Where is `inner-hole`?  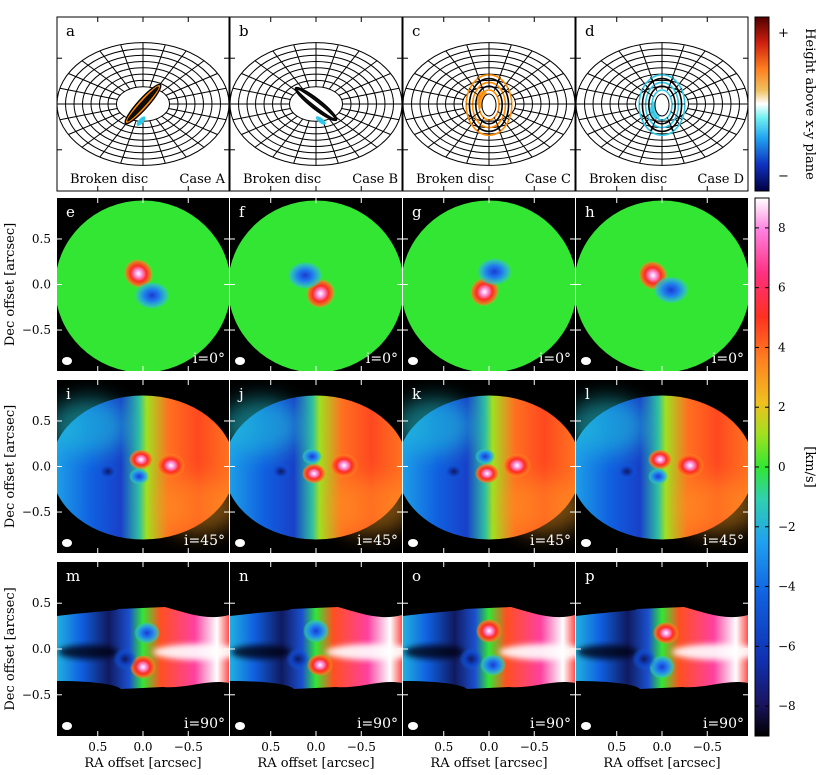
inner-hole is located at coordinates (662, 105).